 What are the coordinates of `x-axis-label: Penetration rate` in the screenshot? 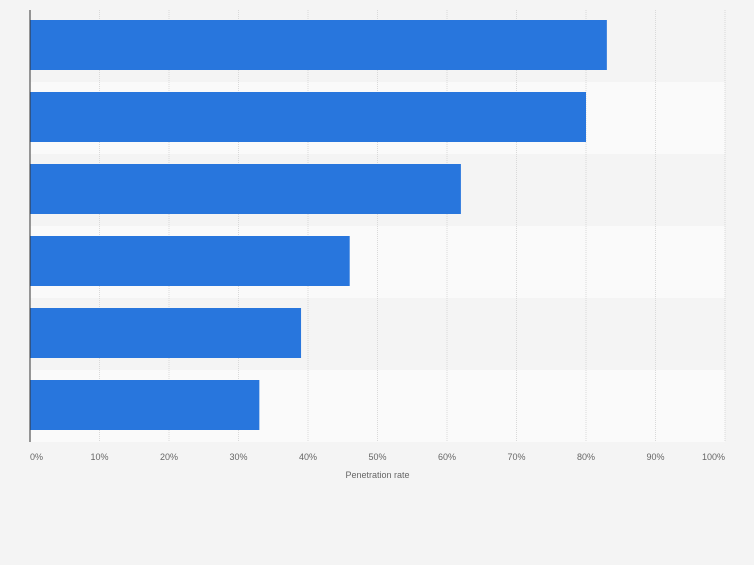 It's located at (377, 475).